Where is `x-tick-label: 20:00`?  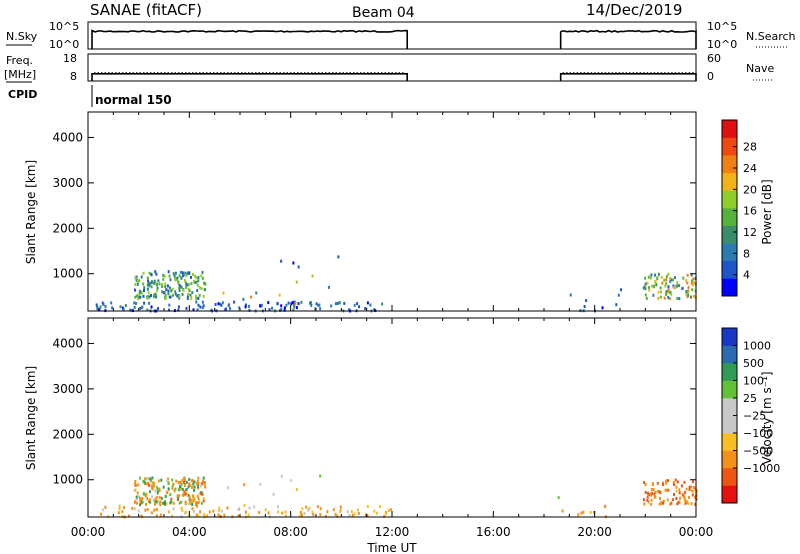
x-tick-label: 20:00 is located at coordinates (594, 532).